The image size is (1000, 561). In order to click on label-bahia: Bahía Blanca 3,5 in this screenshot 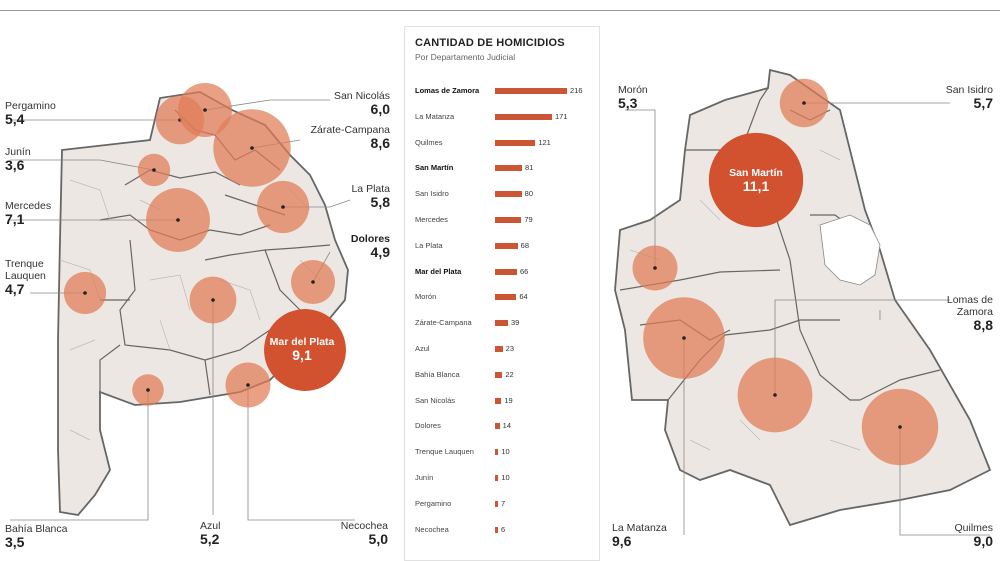, I will do `click(36, 536)`.